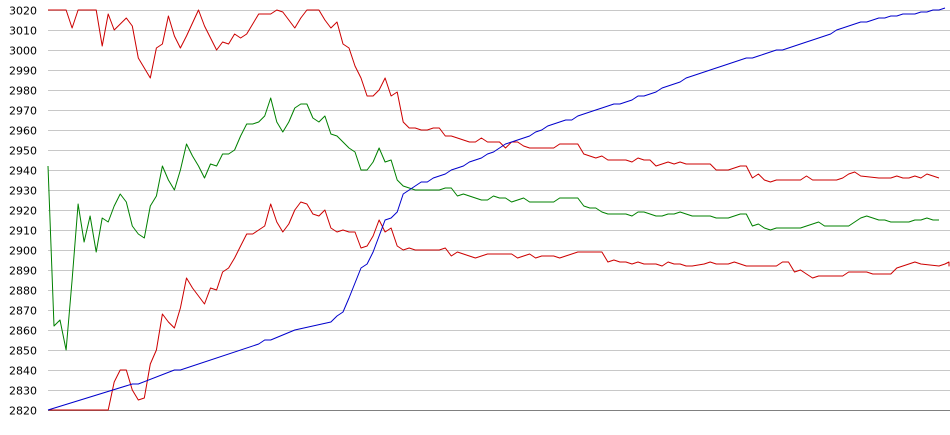  Describe the element at coordinates (23, 291) in the screenshot. I see `y-tick-label-2880: 2880` at that location.